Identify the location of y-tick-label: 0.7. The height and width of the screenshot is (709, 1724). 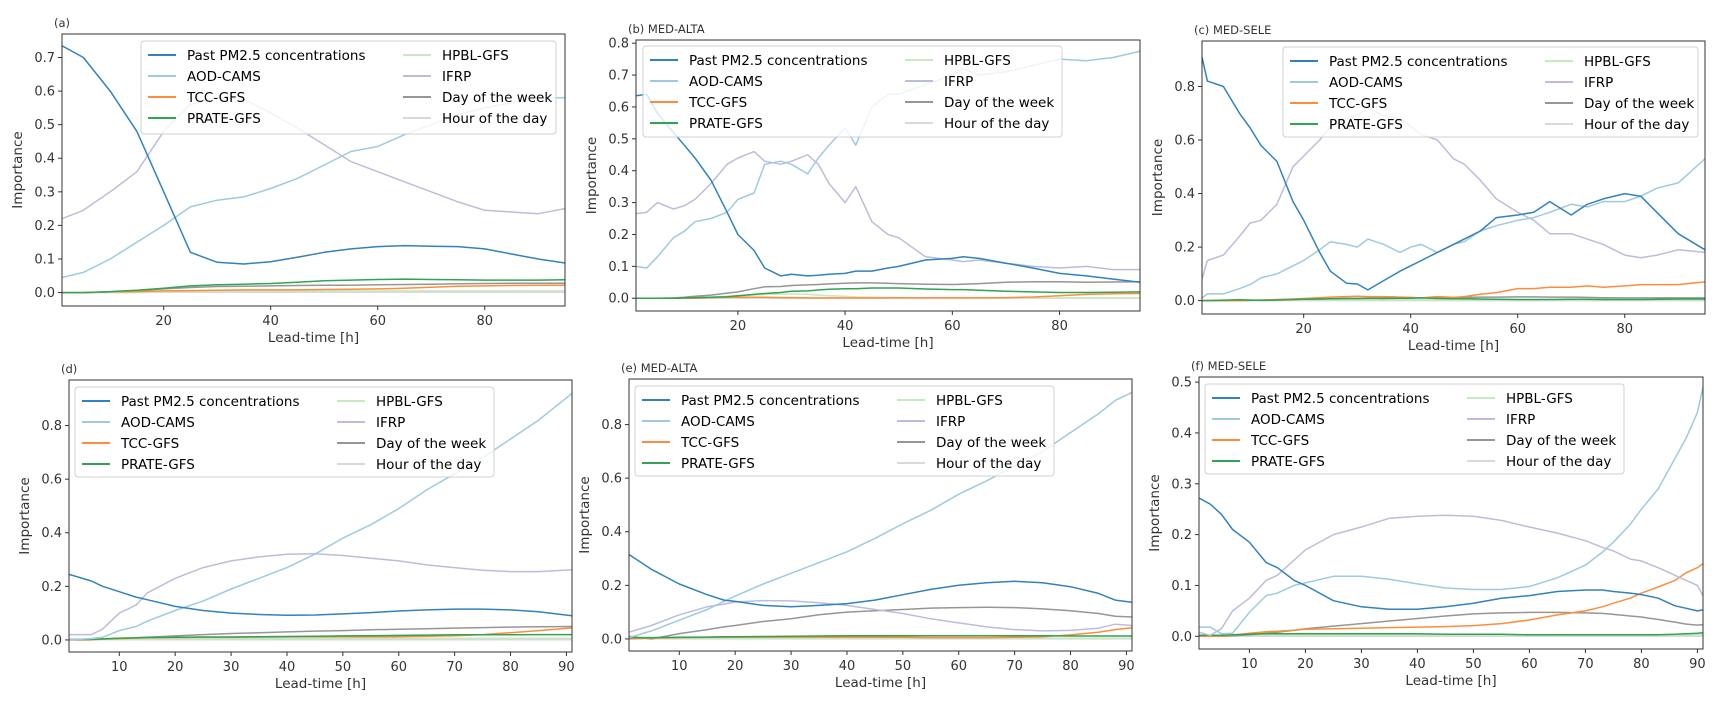
(44, 58).